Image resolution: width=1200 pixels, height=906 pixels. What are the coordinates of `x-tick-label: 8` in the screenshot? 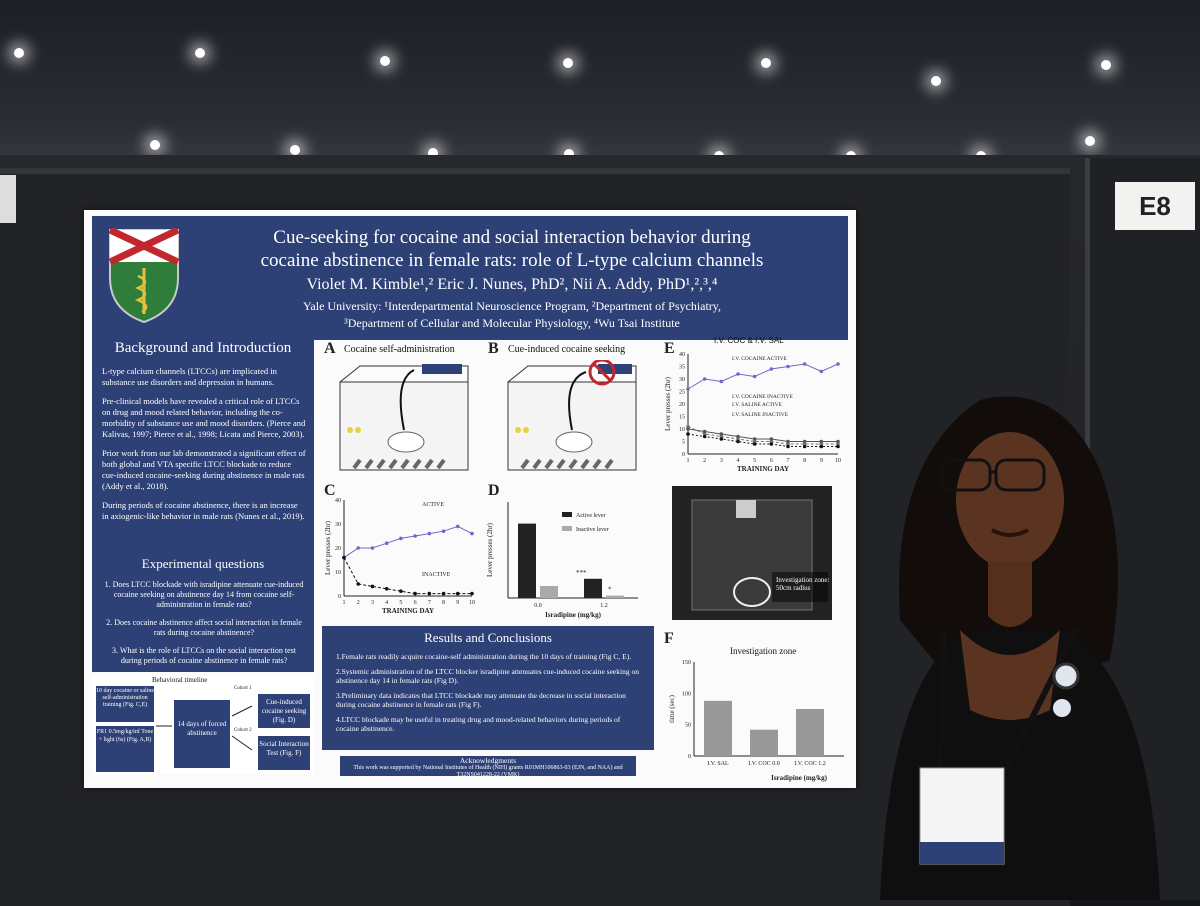 It's located at (443, 603).